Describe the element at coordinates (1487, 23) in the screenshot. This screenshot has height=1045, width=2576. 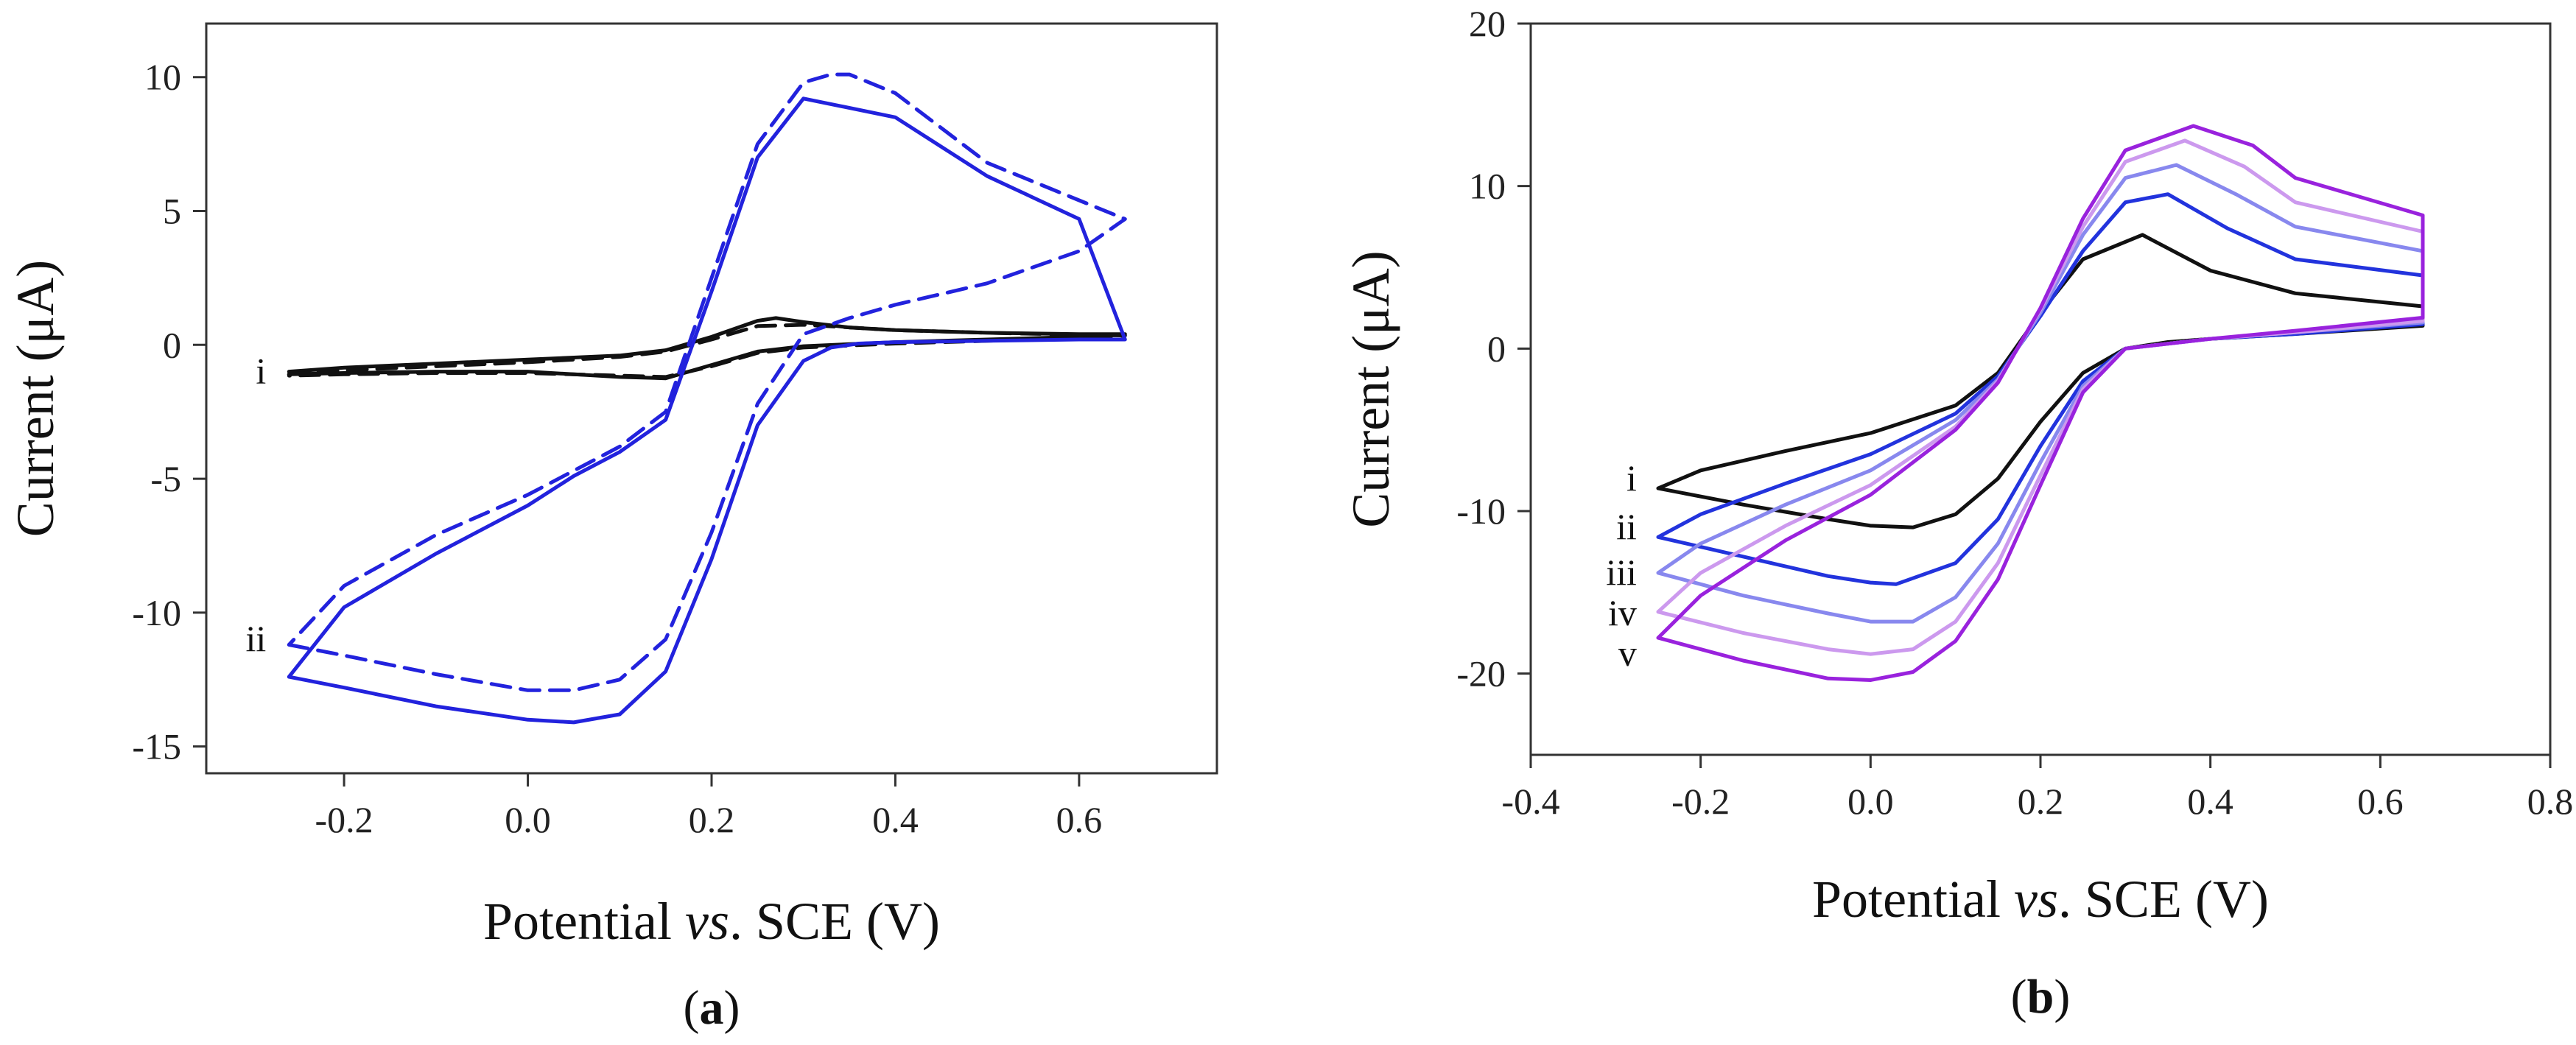
I see `y-tick-label: 20` at that location.